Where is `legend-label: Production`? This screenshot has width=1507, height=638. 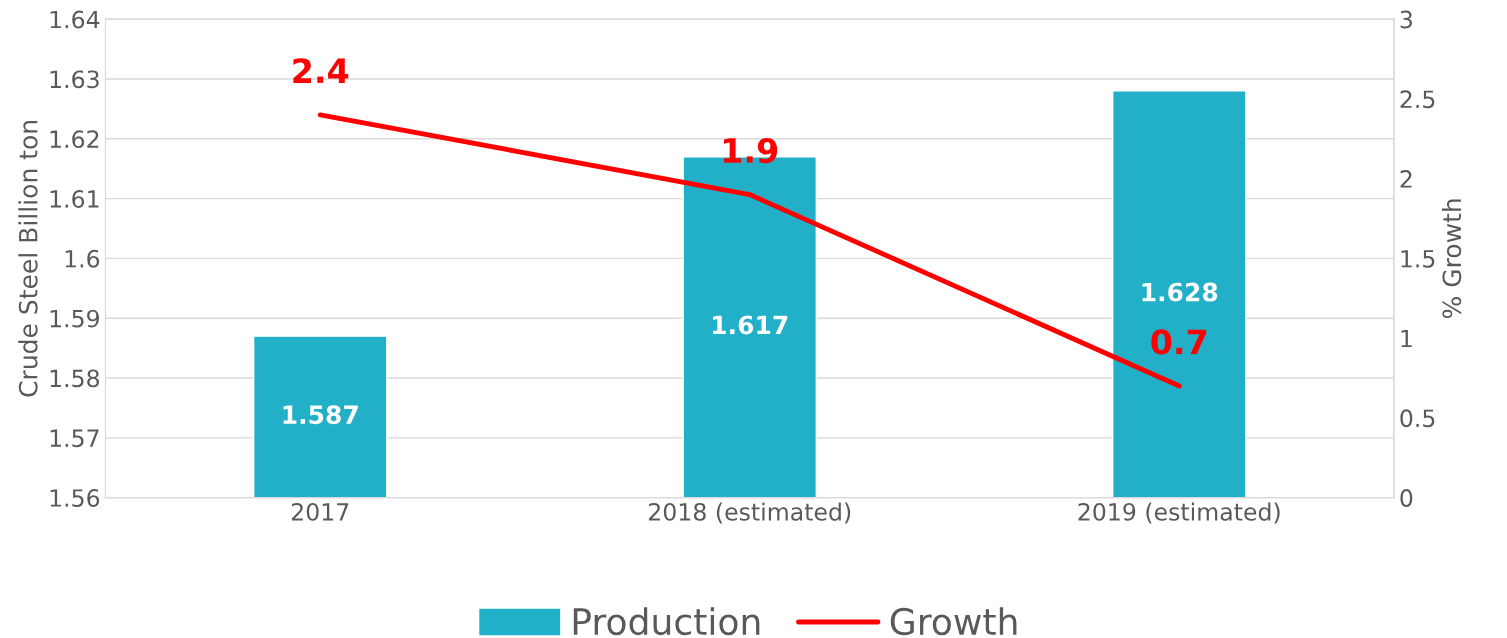
legend-label: Production is located at coordinates (666, 621).